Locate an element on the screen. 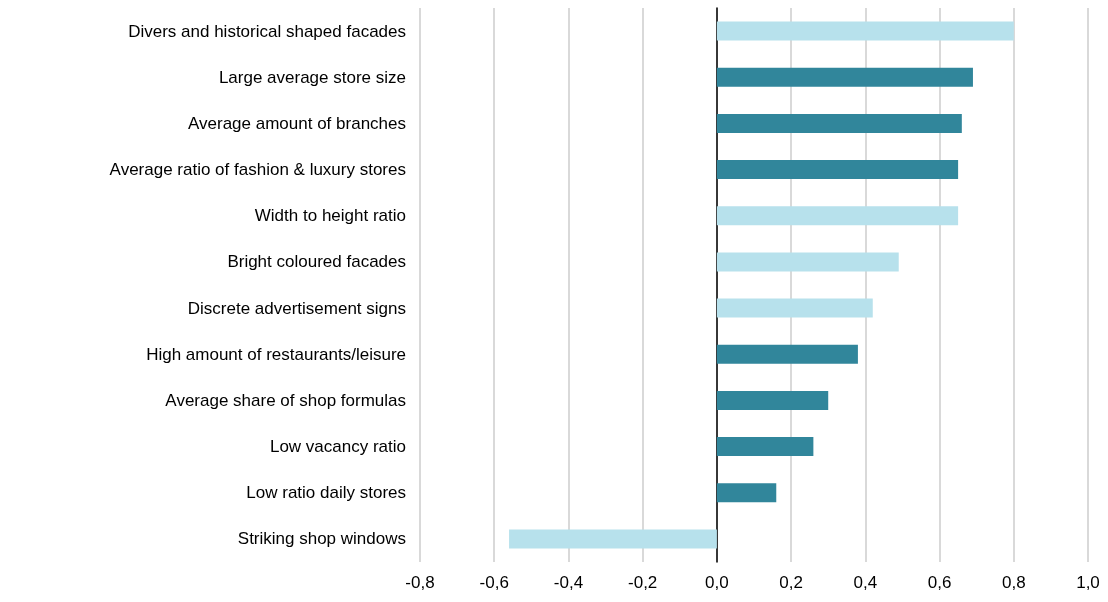 The height and width of the screenshot is (602, 1108). x-tick-label: 0,8 is located at coordinates (1013, 582).